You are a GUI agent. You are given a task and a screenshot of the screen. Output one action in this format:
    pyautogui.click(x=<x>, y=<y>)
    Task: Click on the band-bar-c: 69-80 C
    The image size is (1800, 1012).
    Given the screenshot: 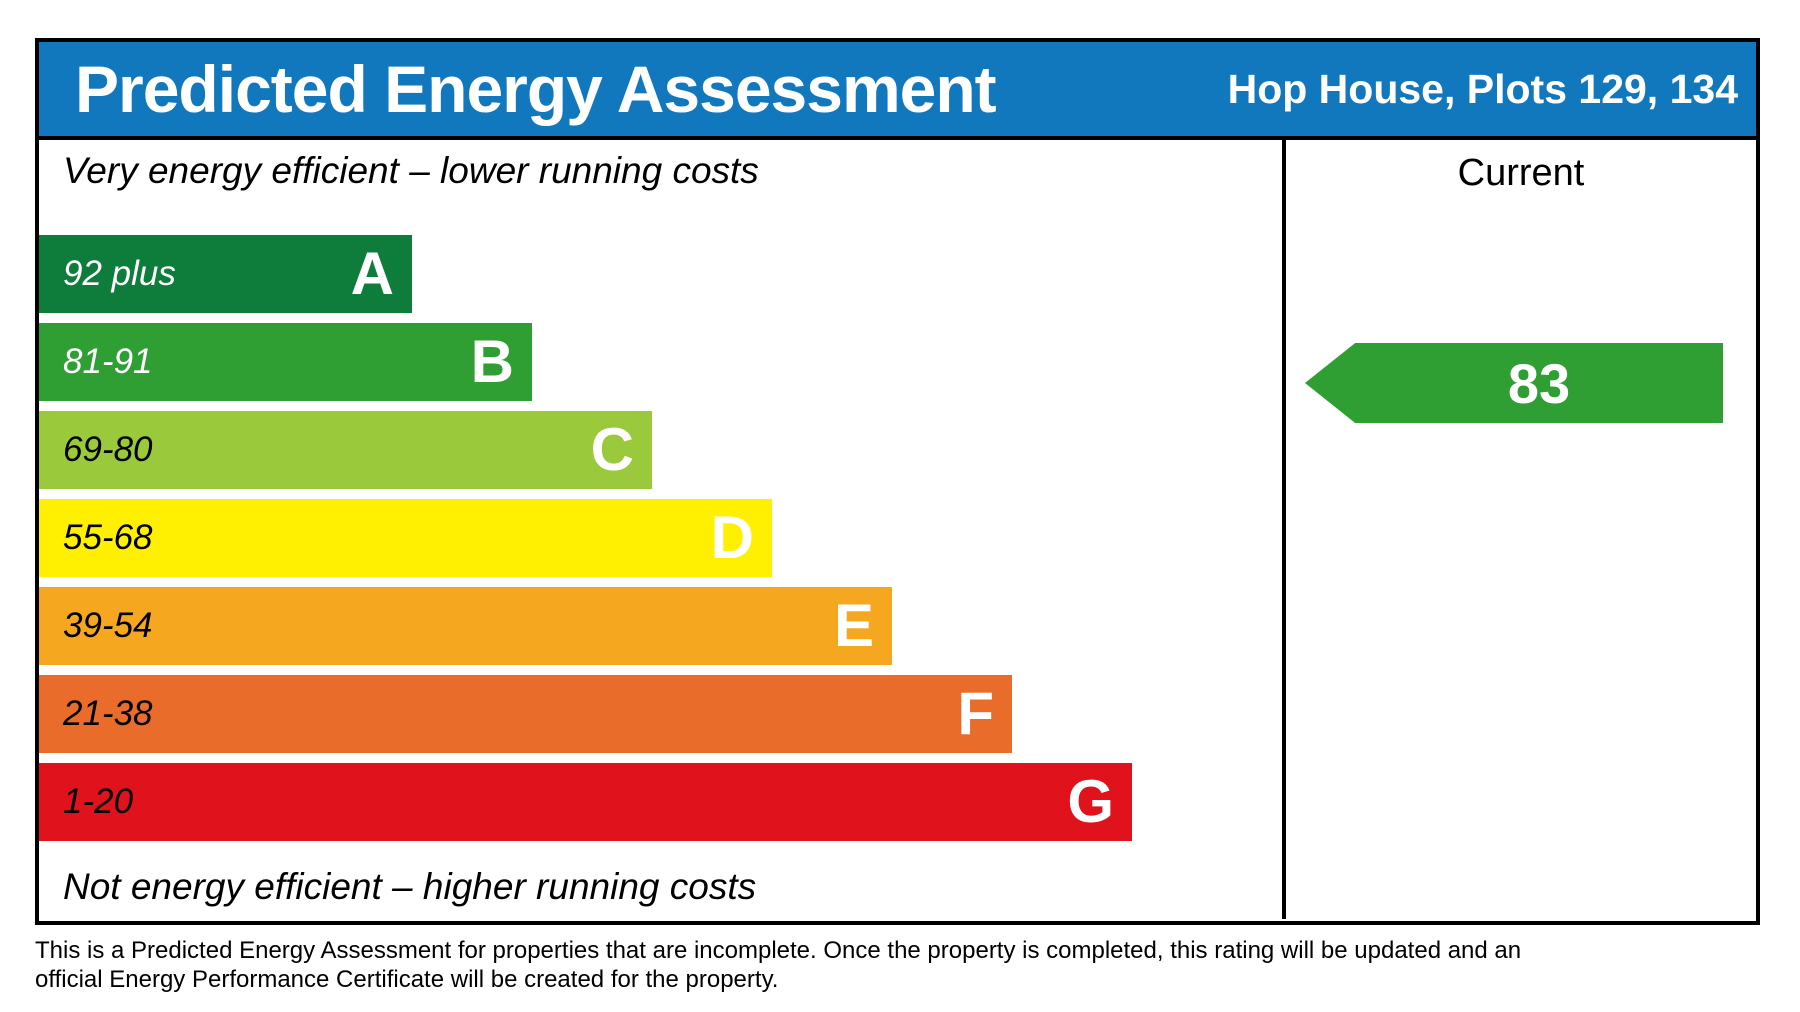 What is the action you would take?
    pyautogui.click(x=345, y=450)
    